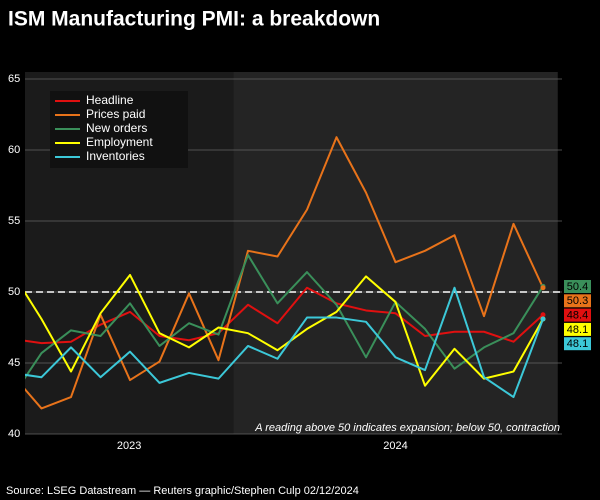 The width and height of the screenshot is (600, 500). Describe the element at coordinates (14, 221) in the screenshot. I see `y-tick-label: 55` at that location.